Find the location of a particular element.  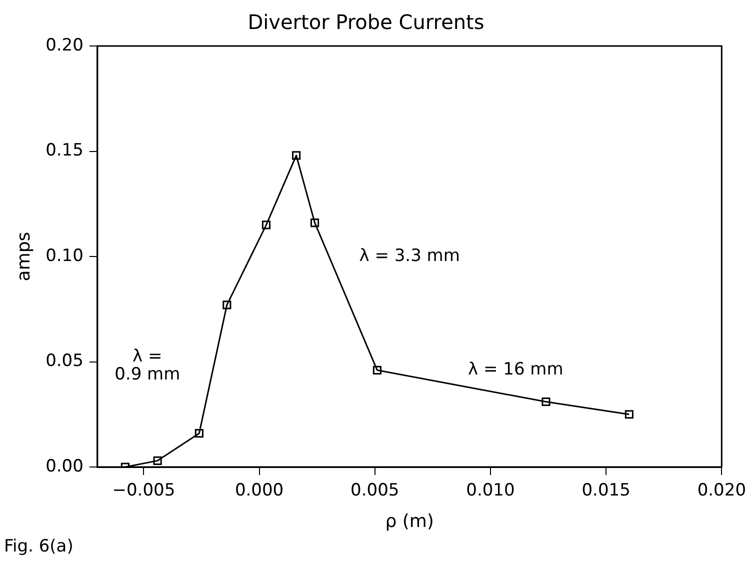

x-tick-label: −0.005 is located at coordinates (144, 490).